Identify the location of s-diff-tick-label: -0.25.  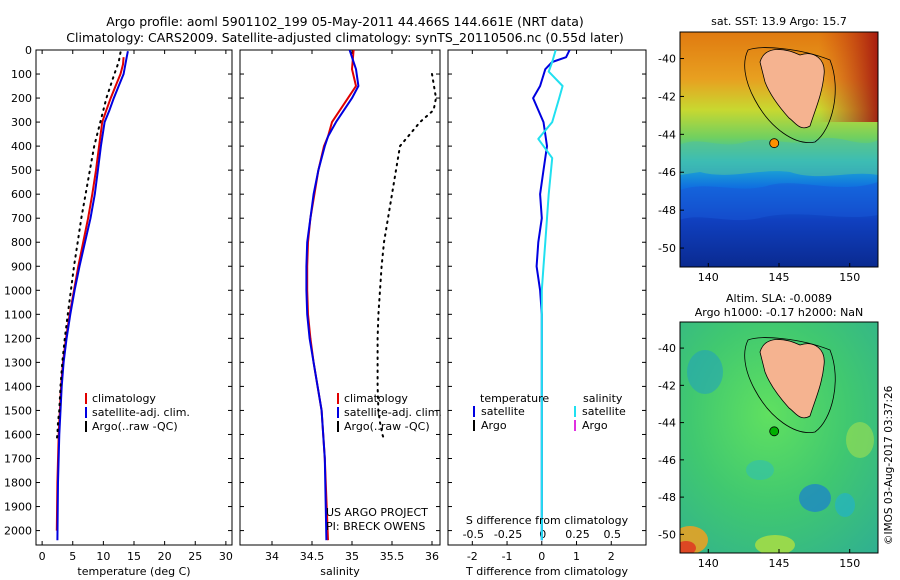
(508, 534).